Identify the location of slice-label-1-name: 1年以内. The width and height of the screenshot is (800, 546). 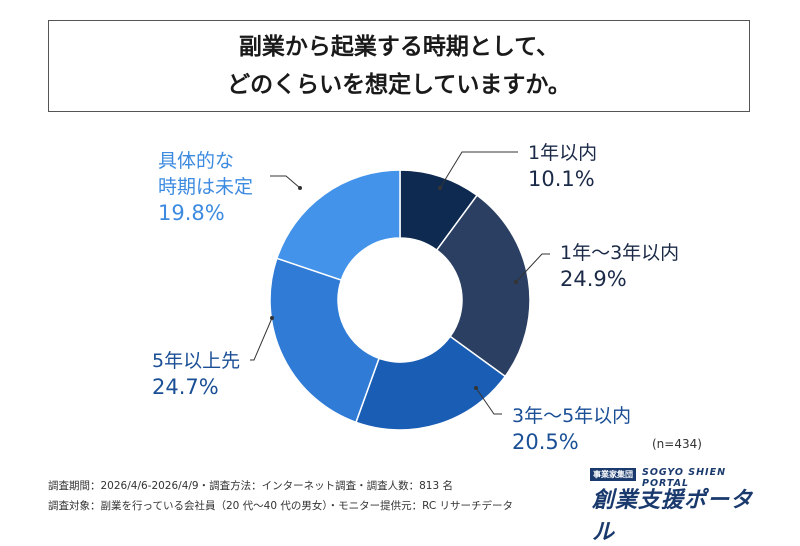
(563, 153).